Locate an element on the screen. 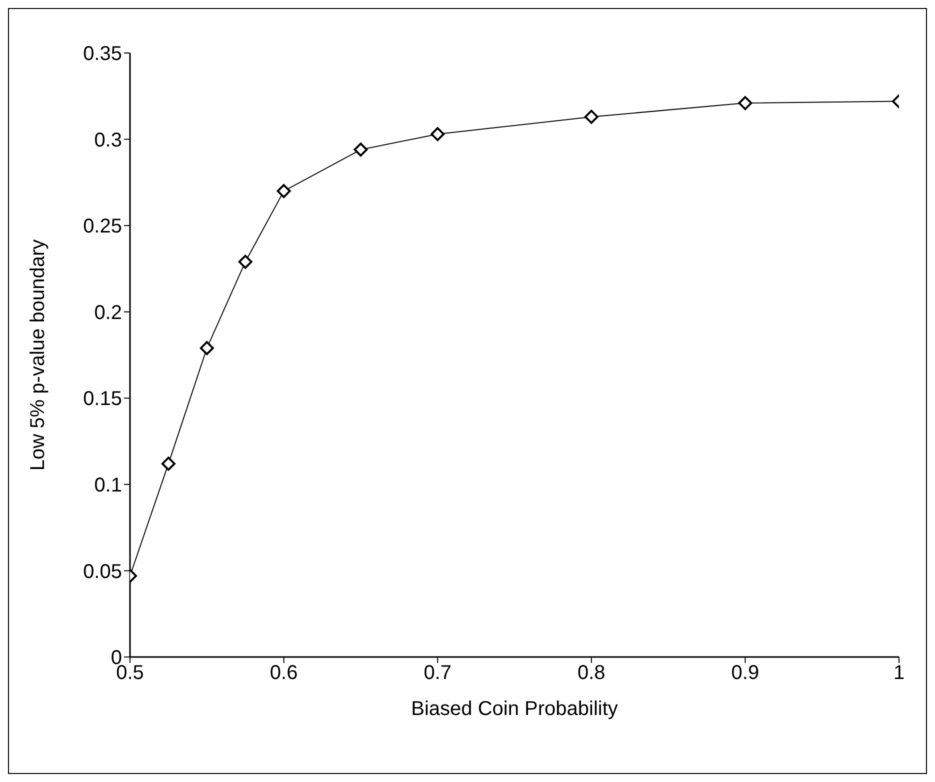 This screenshot has width=935, height=782. y-tick-label: 0.05 is located at coordinates (102, 571).